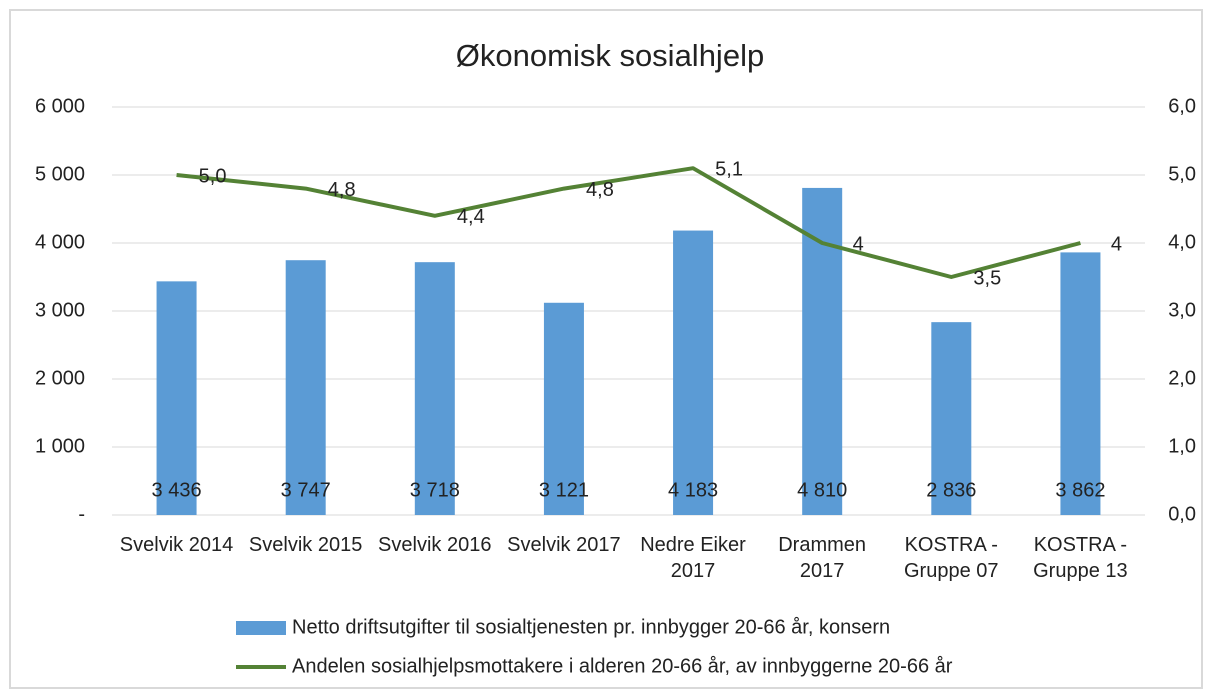 Image resolution: width=1212 pixels, height=698 pixels. What do you see at coordinates (1182, 174) in the screenshot?
I see `y2-tick-label: 5,0` at bounding box center [1182, 174].